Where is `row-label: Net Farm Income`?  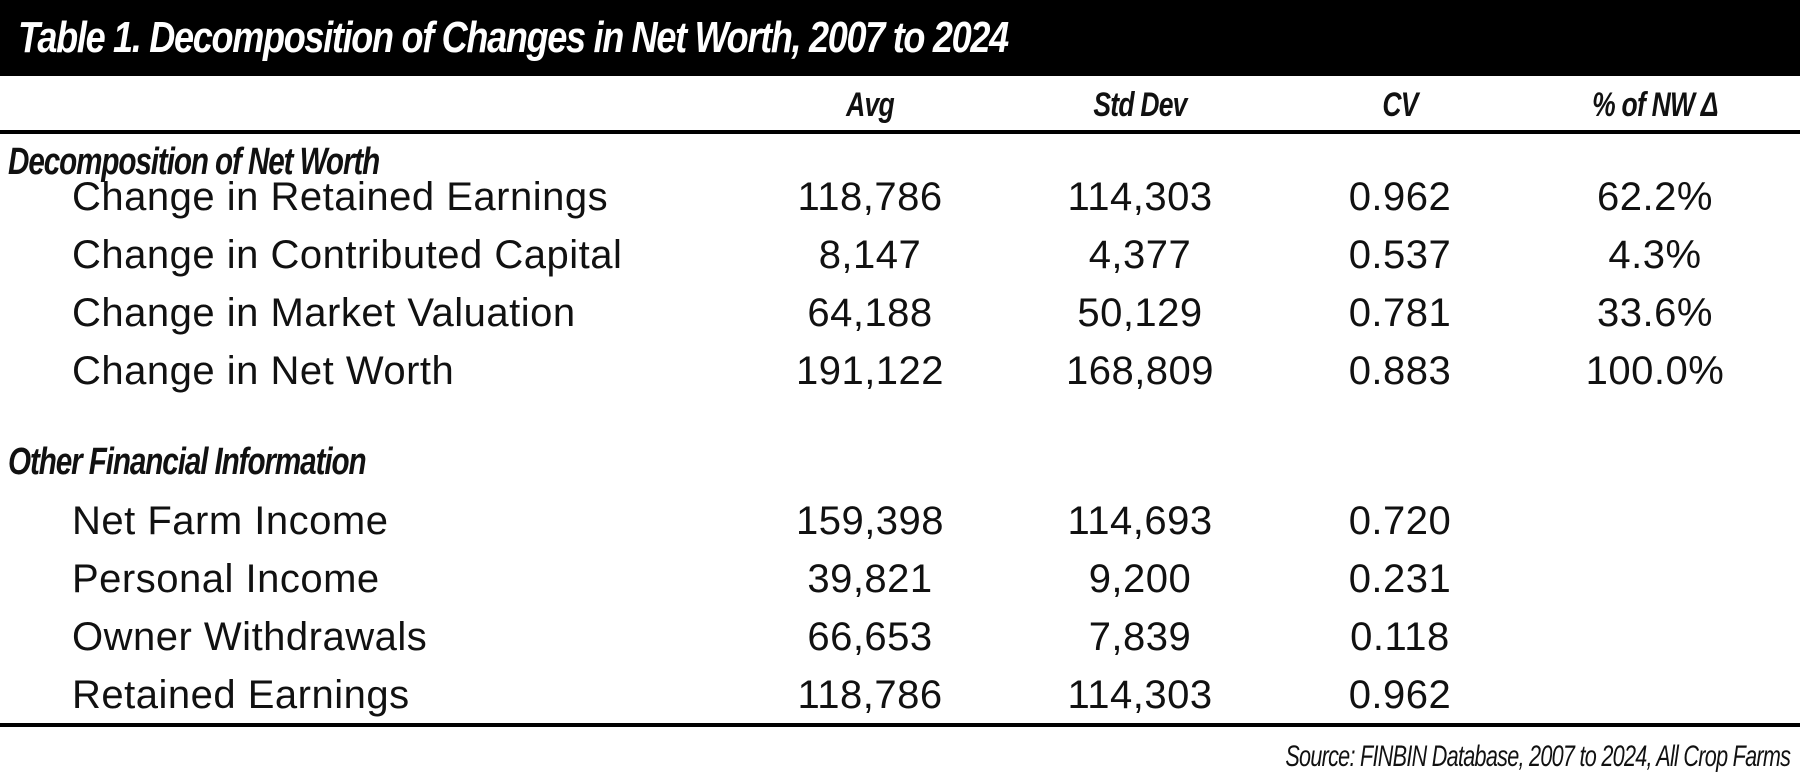
row-label: Net Farm Income is located at coordinates (230, 521).